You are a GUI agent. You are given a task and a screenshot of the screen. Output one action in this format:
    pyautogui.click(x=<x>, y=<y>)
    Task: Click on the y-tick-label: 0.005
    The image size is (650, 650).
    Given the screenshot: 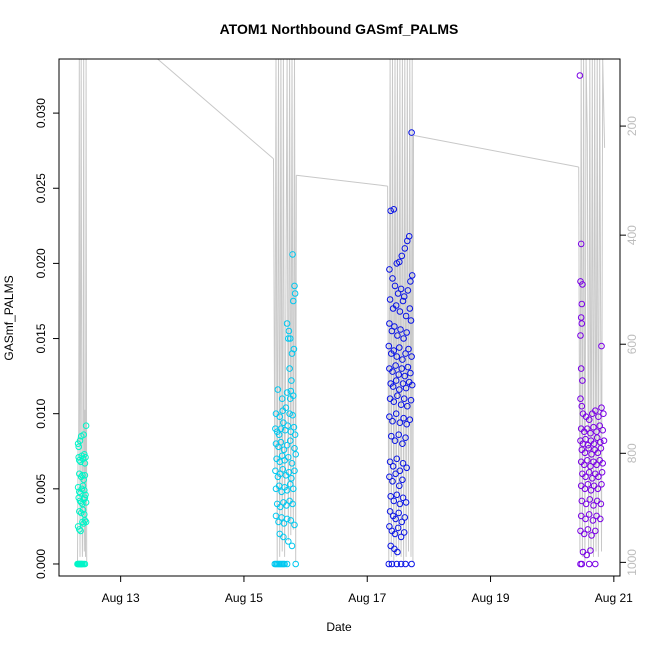 What is the action you would take?
    pyautogui.click(x=41, y=488)
    